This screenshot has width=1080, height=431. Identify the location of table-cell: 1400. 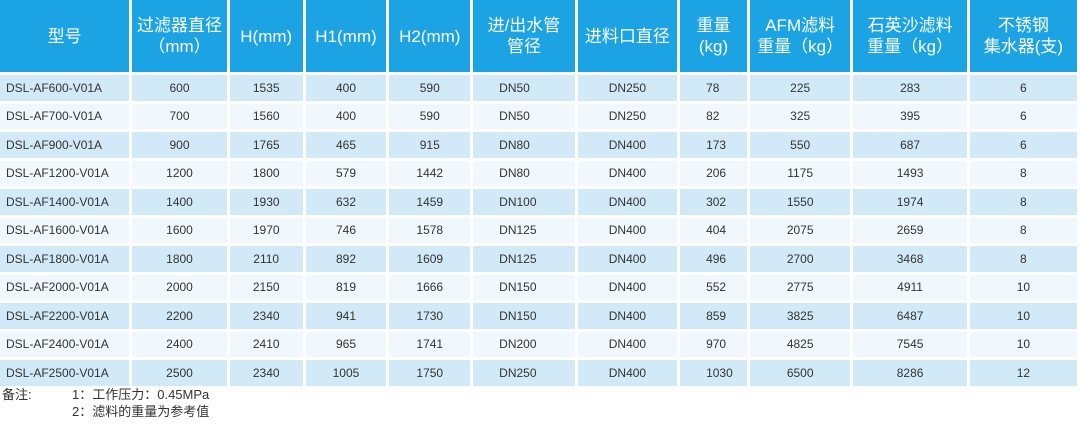
(179, 202).